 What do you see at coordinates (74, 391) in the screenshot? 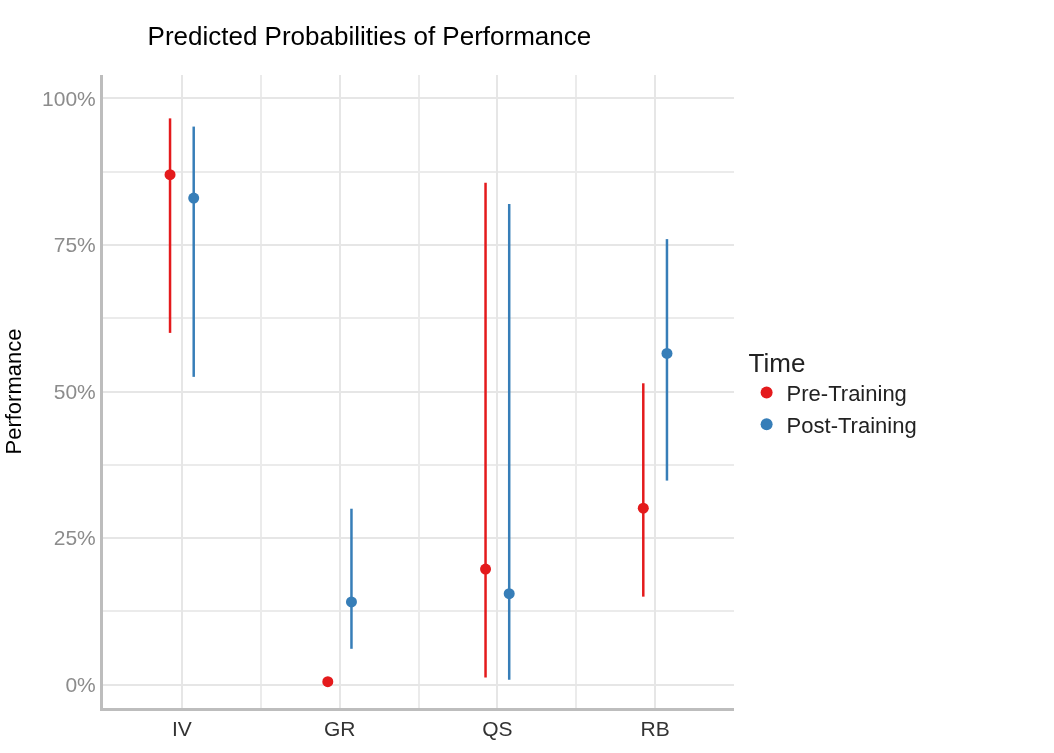
I see `y-tick-label: 50%` at bounding box center [74, 391].